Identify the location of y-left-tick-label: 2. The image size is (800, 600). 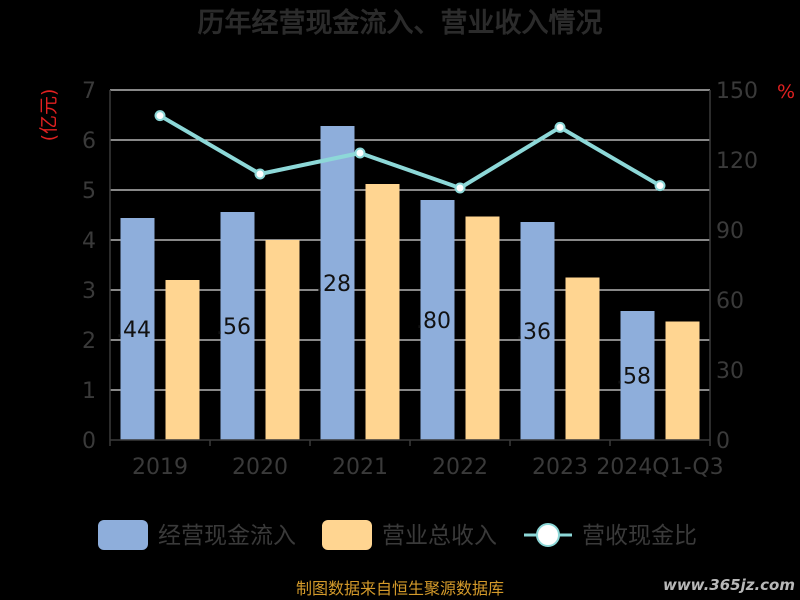
(89, 341).